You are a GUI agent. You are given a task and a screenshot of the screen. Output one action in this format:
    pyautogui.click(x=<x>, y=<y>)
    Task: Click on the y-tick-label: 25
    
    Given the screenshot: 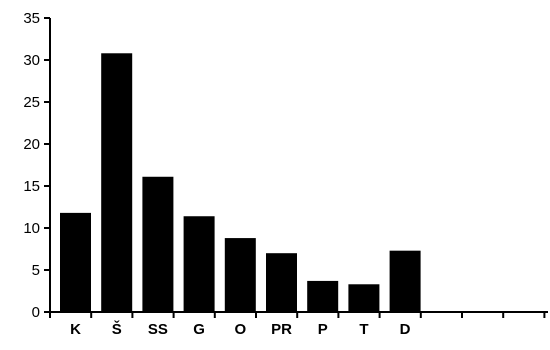 What is the action you would take?
    pyautogui.click(x=31, y=102)
    